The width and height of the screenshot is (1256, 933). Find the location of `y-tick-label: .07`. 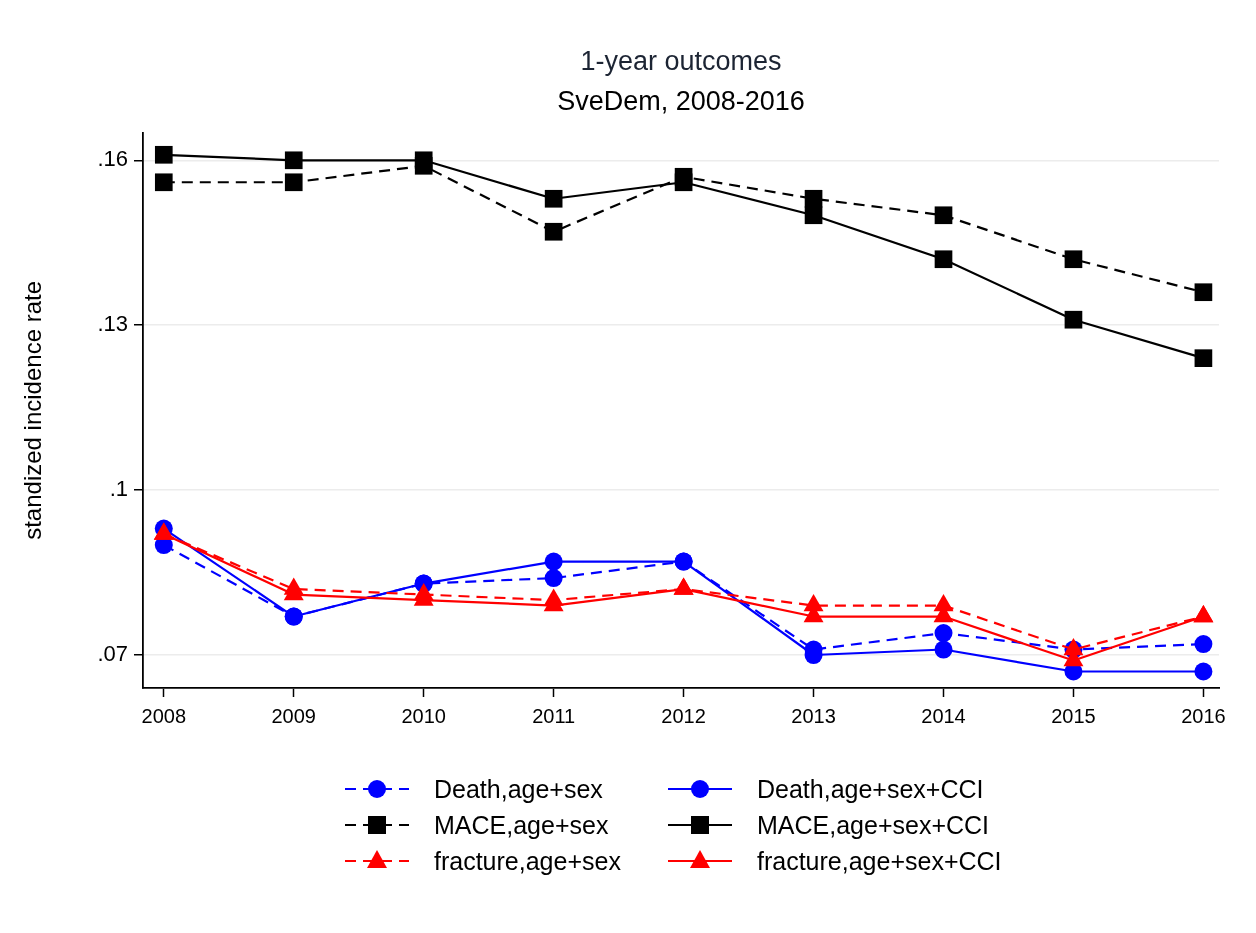

y-tick-label: .07 is located at coordinates (112, 654).